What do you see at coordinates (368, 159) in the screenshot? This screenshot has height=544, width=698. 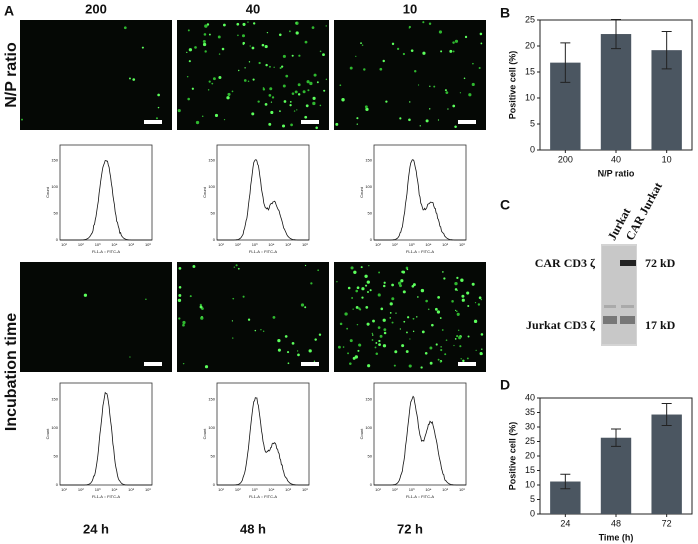 I see `hist-y-tick-label: 150` at bounding box center [368, 159].